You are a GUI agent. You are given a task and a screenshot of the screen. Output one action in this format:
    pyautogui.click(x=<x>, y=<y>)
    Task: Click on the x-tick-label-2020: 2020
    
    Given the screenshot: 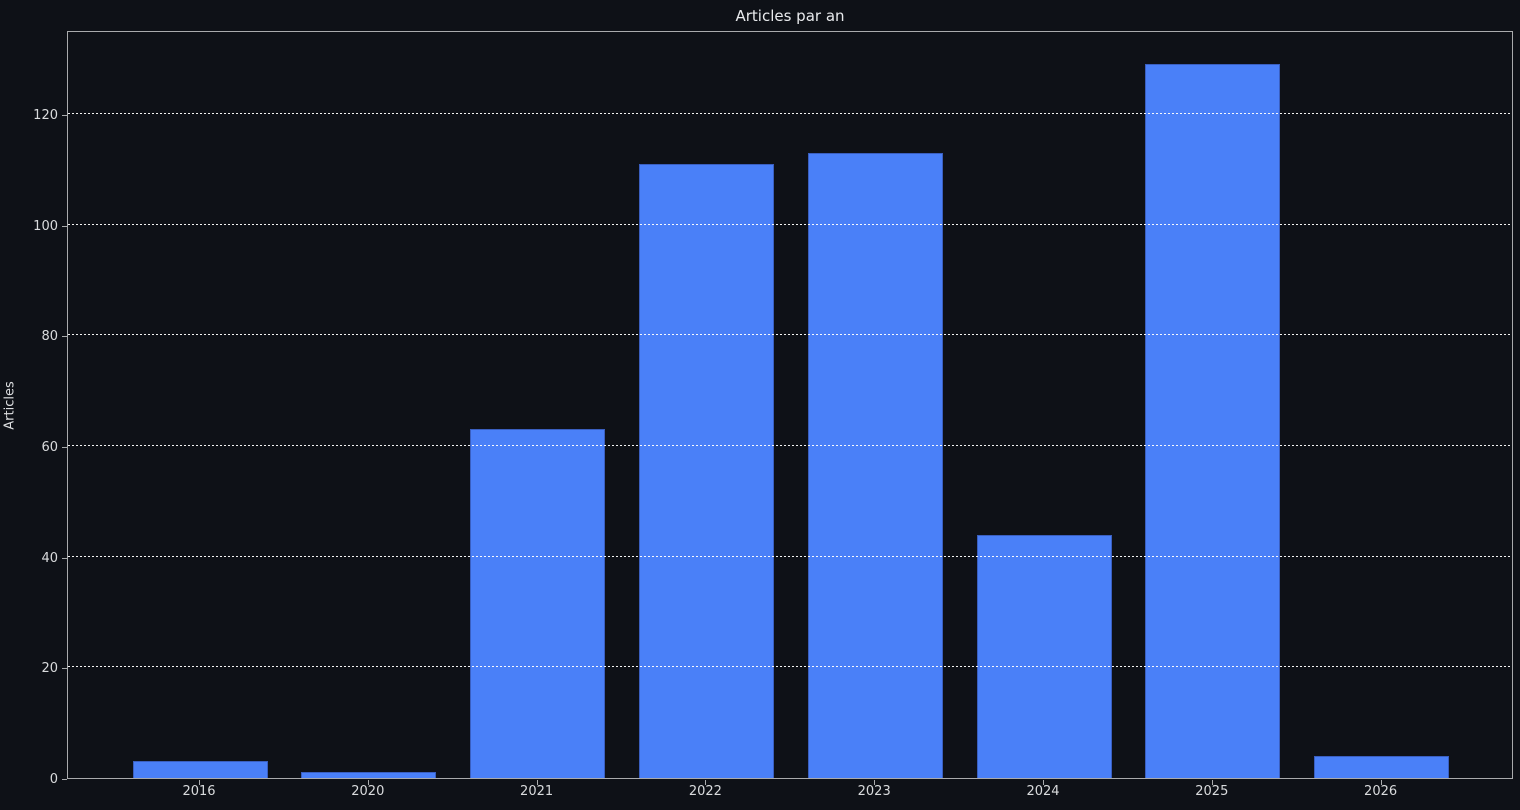 What is the action you would take?
    pyautogui.click(x=368, y=791)
    